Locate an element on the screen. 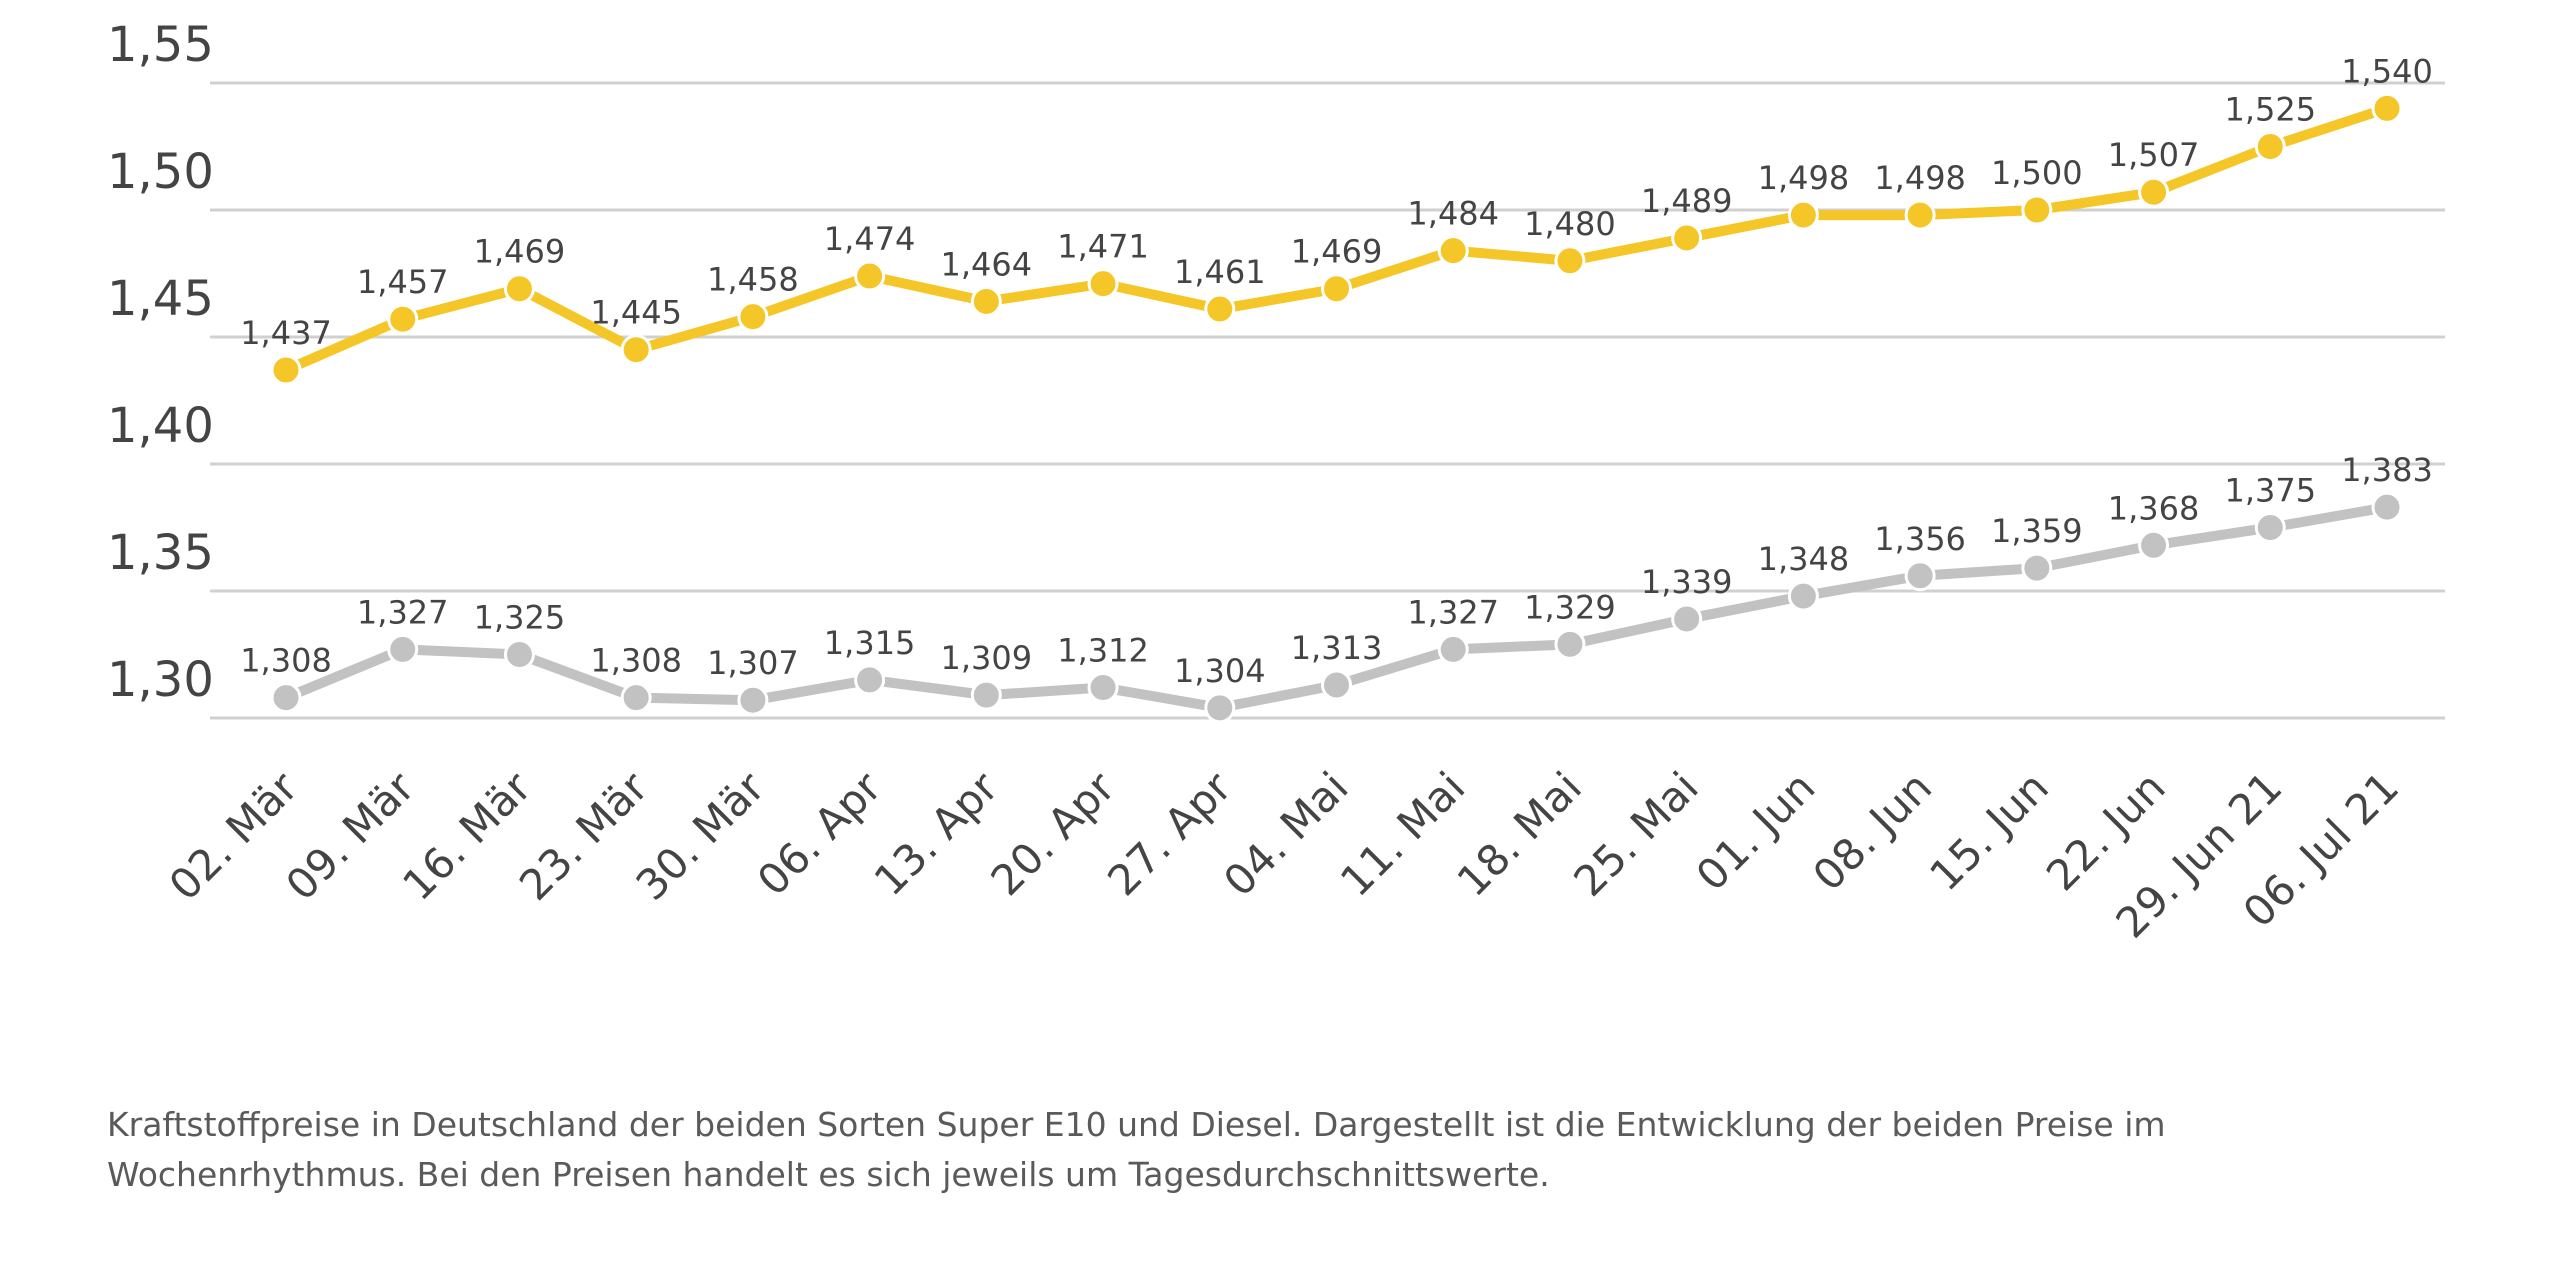  data-label: 1,480 is located at coordinates (1570, 224).